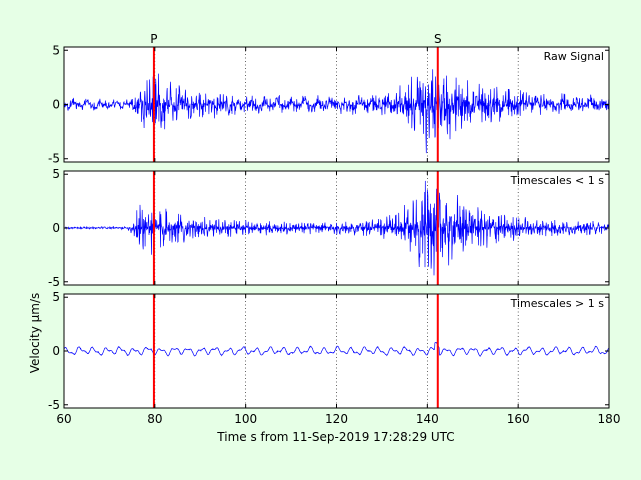 The height and width of the screenshot is (480, 641). What do you see at coordinates (427, 419) in the screenshot?
I see `x-tick-label: 140` at bounding box center [427, 419].